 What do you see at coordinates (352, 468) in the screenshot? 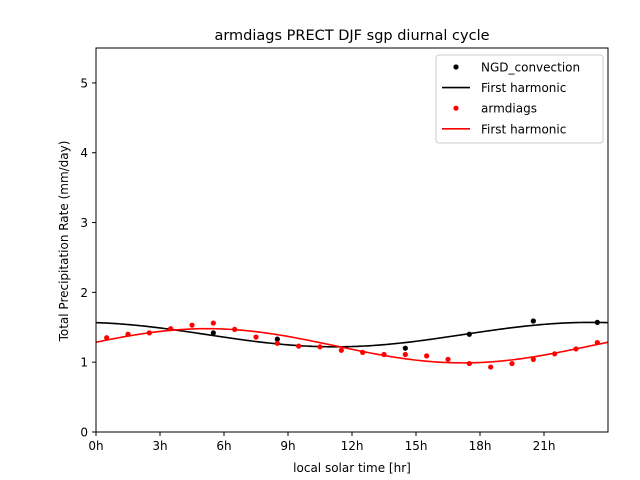
I see `x-axis-label: local solar time [hr]` at bounding box center [352, 468].